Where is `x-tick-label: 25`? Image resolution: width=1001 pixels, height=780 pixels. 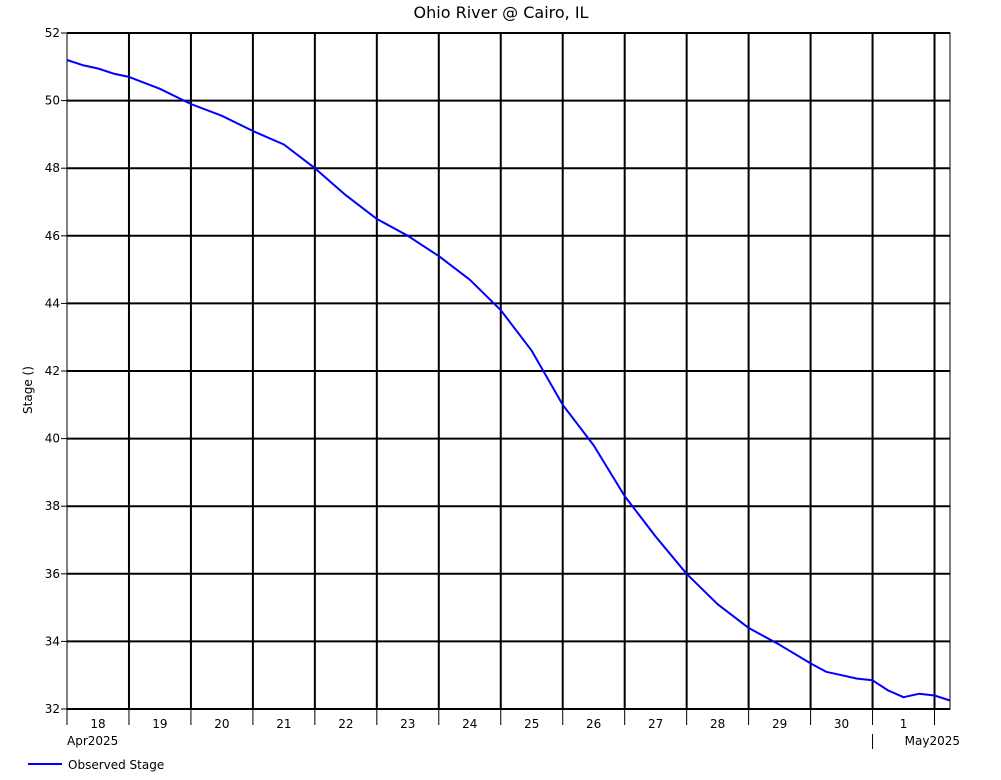 x-tick-label: 25 is located at coordinates (531, 724).